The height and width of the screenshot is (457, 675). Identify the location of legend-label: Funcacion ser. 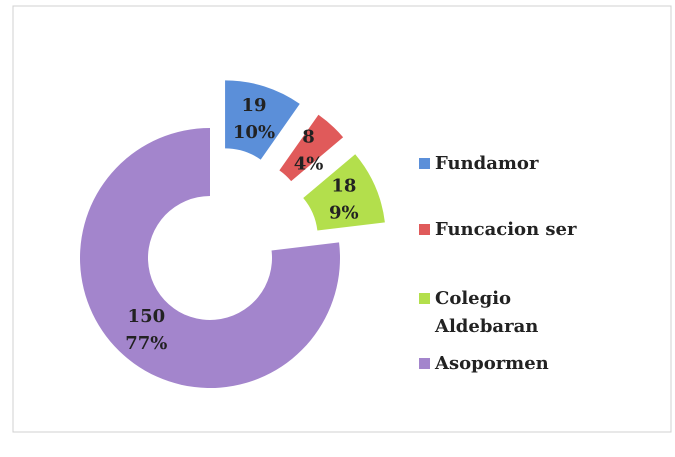
(506, 229).